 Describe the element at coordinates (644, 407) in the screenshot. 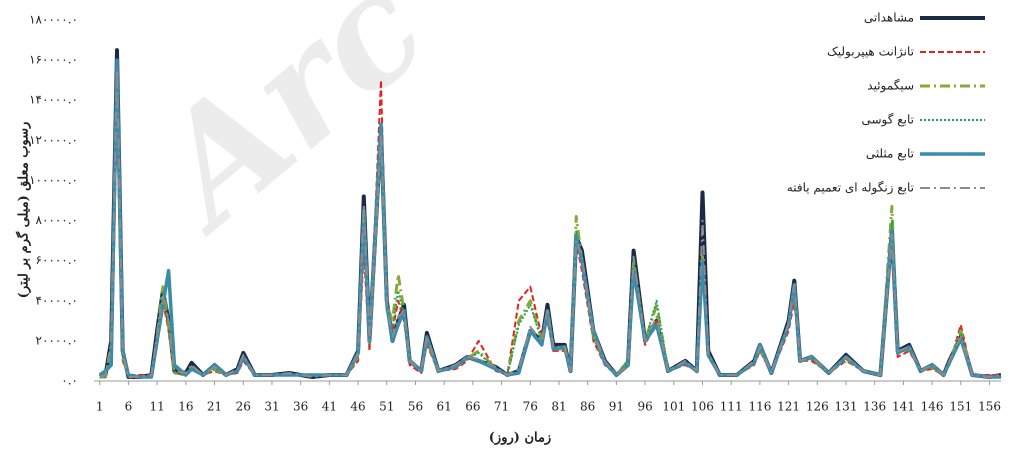

I see `x-tick-label: 96` at that location.